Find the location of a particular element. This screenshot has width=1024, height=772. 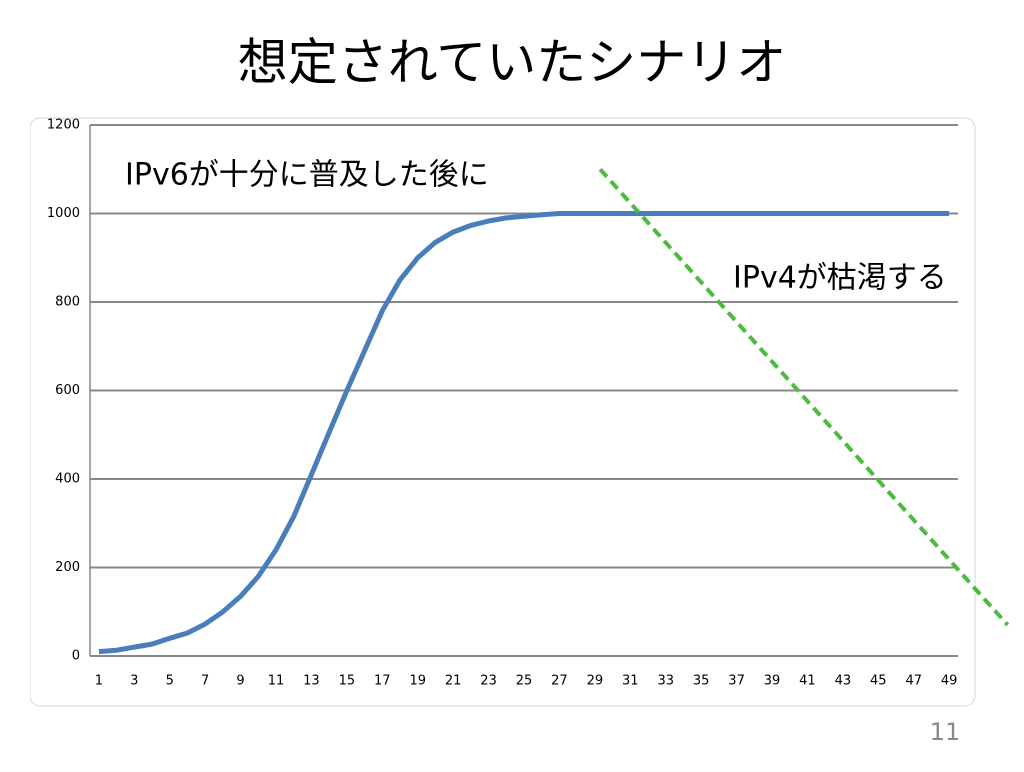

annotation: IPv6が十分に普及した後に is located at coordinates (307, 175).